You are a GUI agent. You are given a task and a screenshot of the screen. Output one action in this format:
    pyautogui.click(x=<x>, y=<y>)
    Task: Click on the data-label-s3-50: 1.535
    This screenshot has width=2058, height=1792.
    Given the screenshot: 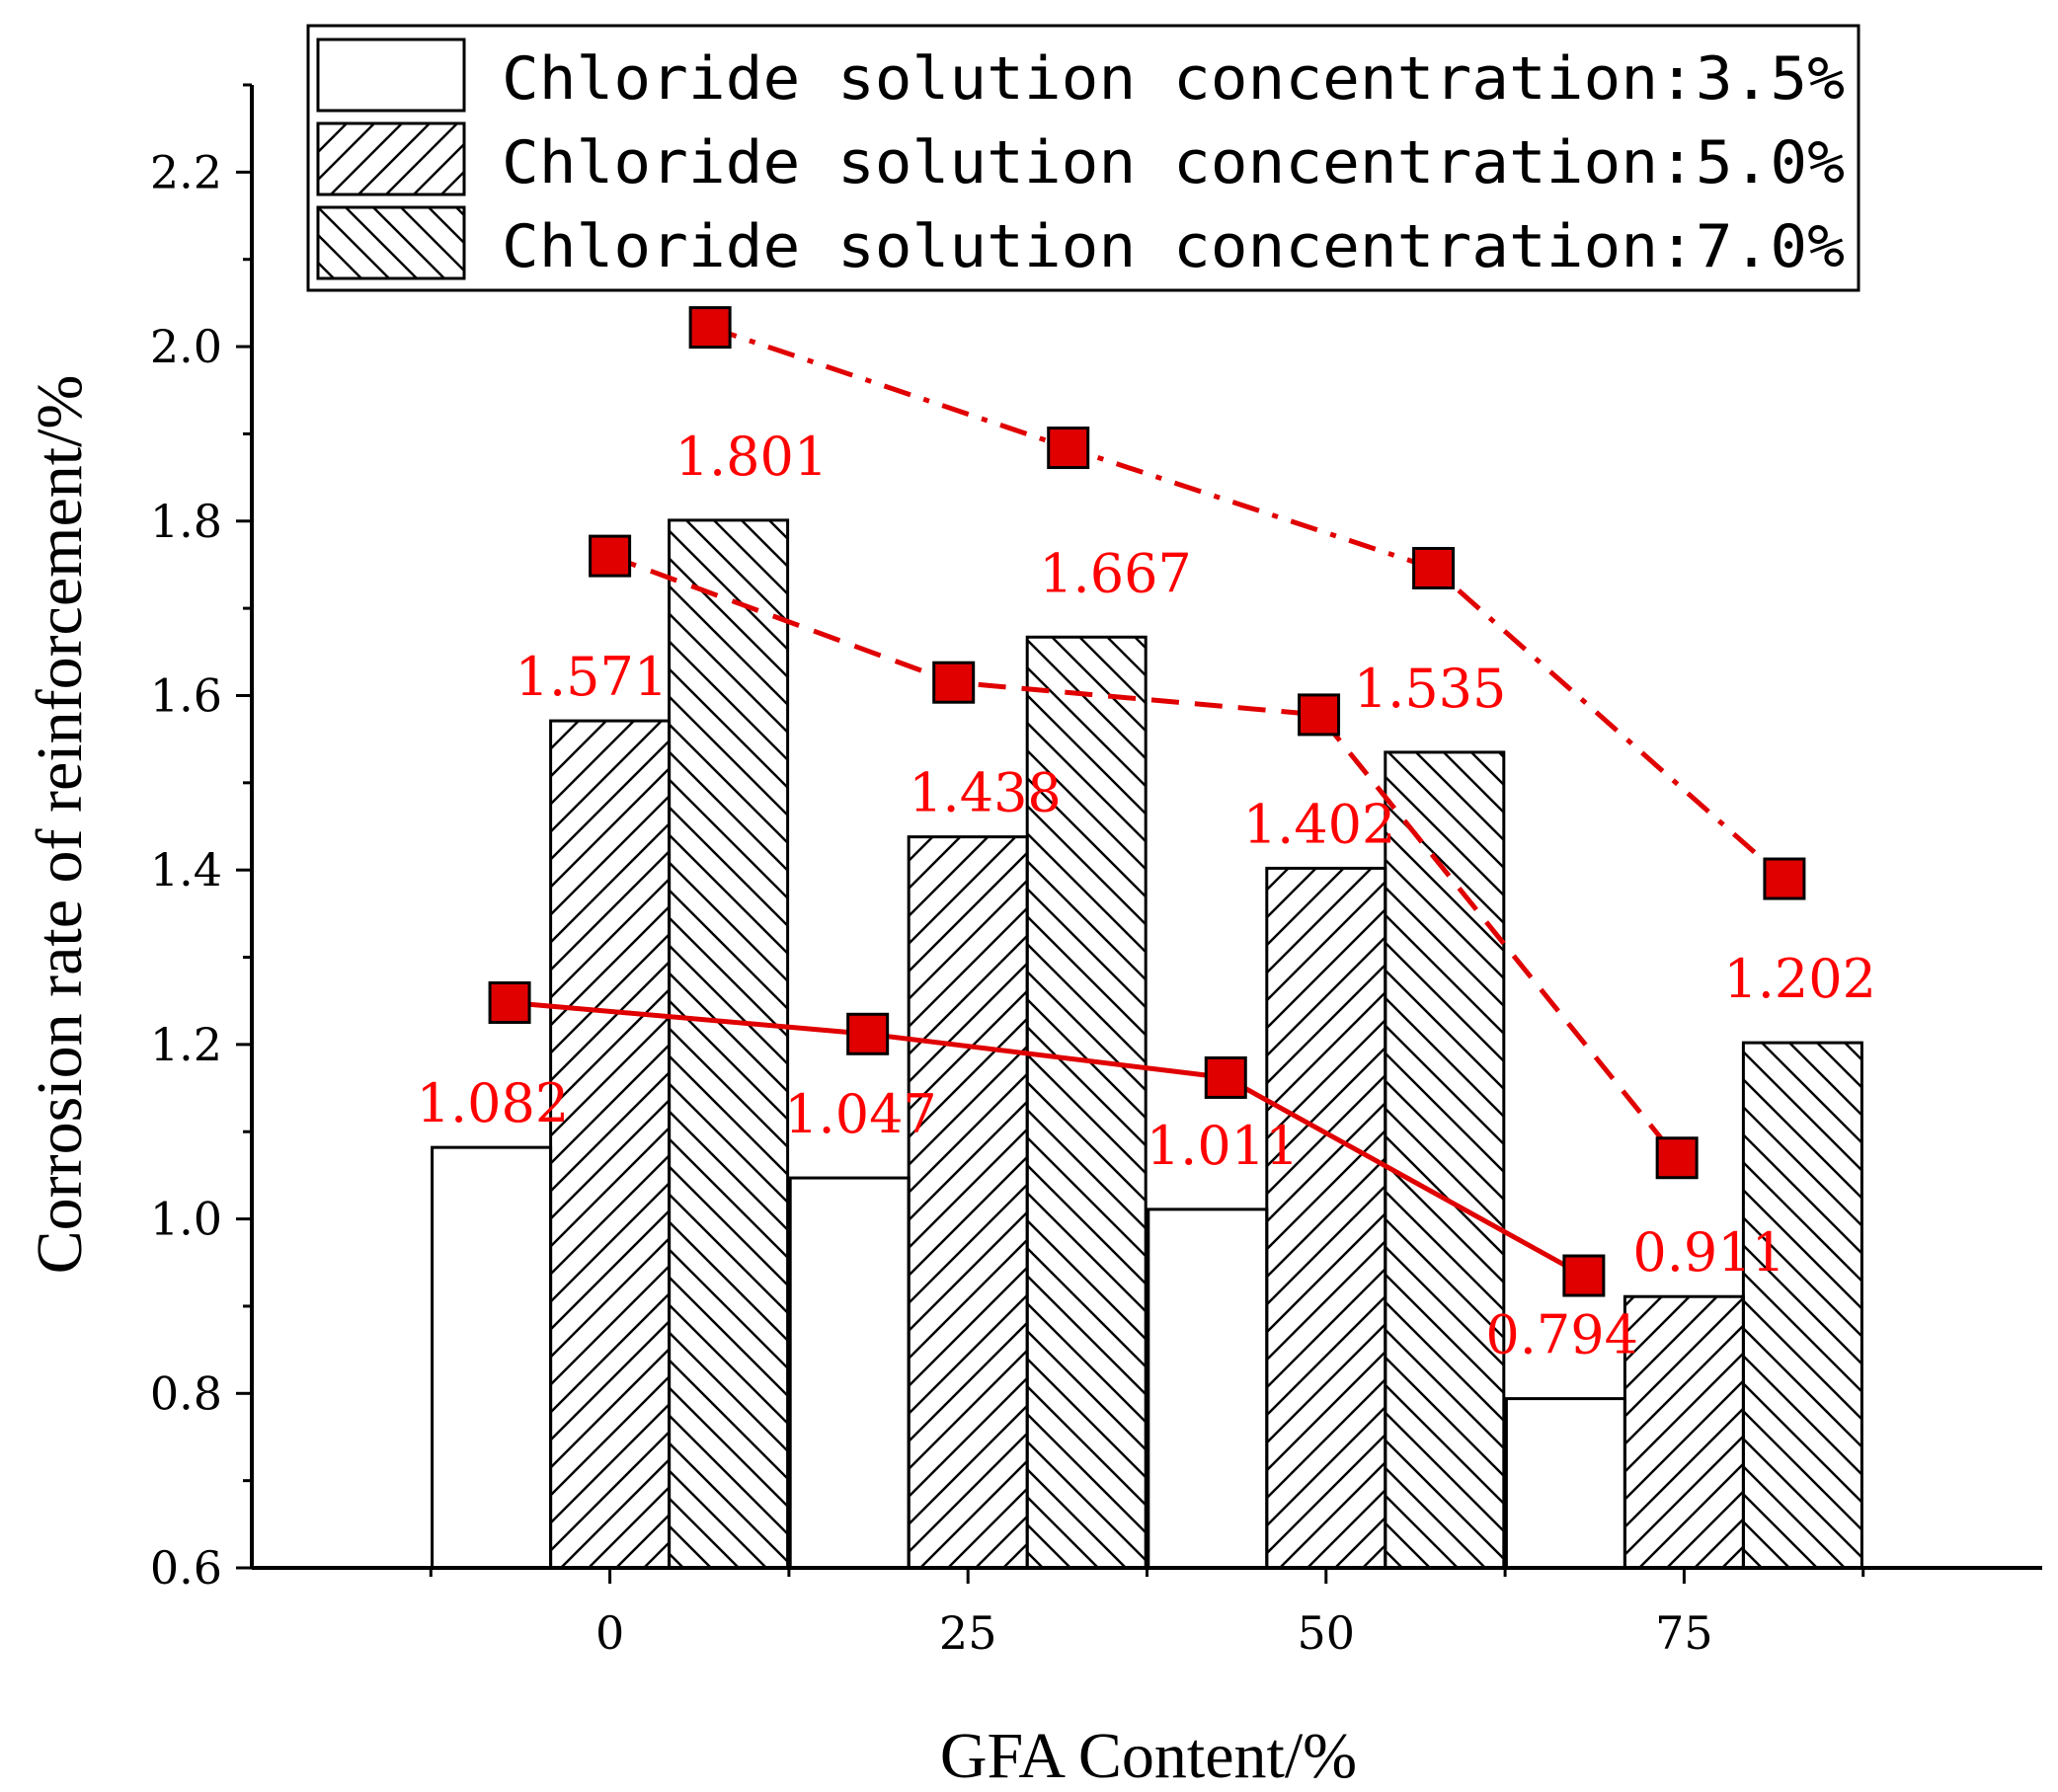 What is the action you would take?
    pyautogui.click(x=1430, y=689)
    